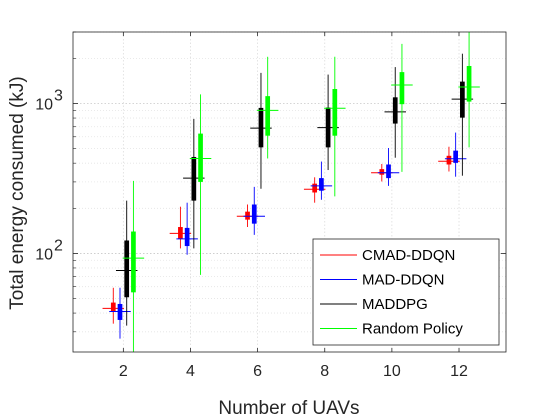 This screenshot has width=560, height=420. Describe the element at coordinates (288, 408) in the screenshot. I see `x-axis-label: Number of UAVs` at that location.